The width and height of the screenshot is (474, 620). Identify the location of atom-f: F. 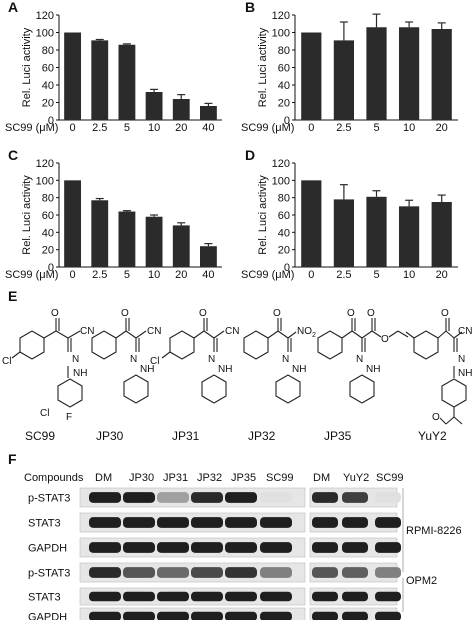
(69, 417).